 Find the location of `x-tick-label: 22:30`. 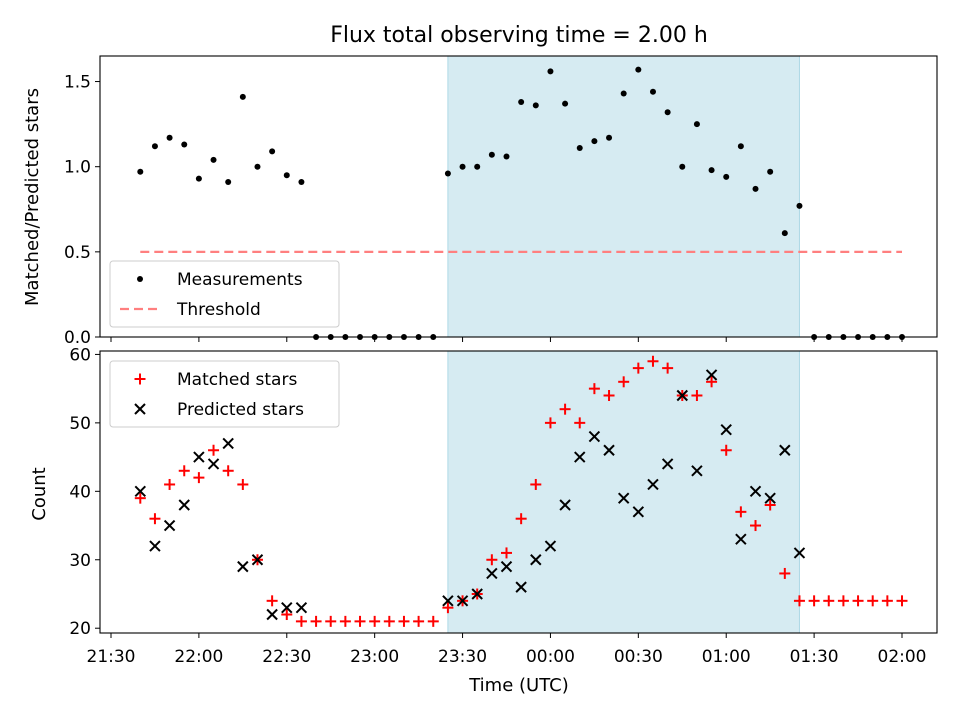

x-tick-label: 22:30 is located at coordinates (286, 657).